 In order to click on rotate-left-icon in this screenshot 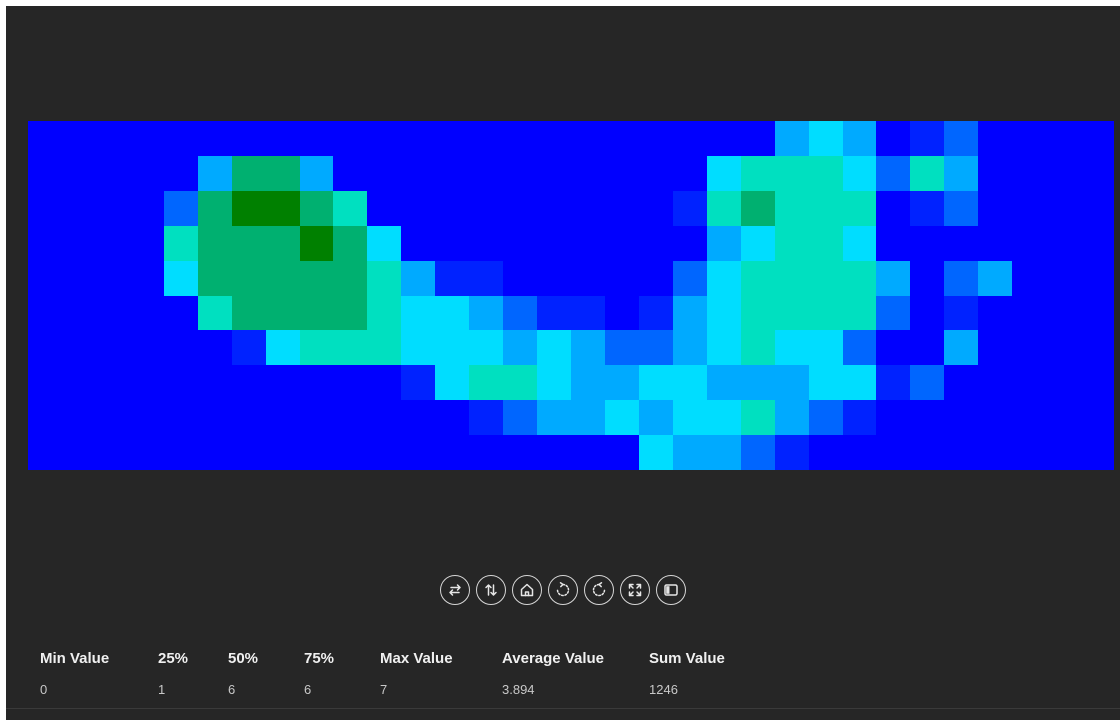, I will do `click(563, 589)`.